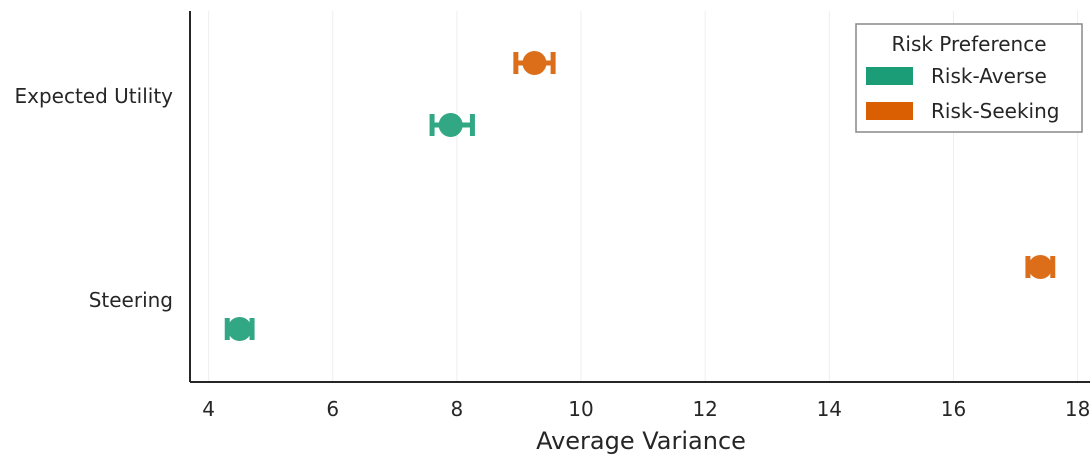 The image size is (1092, 456). I want to click on legend-label: Risk-Seeking, so click(995, 111).